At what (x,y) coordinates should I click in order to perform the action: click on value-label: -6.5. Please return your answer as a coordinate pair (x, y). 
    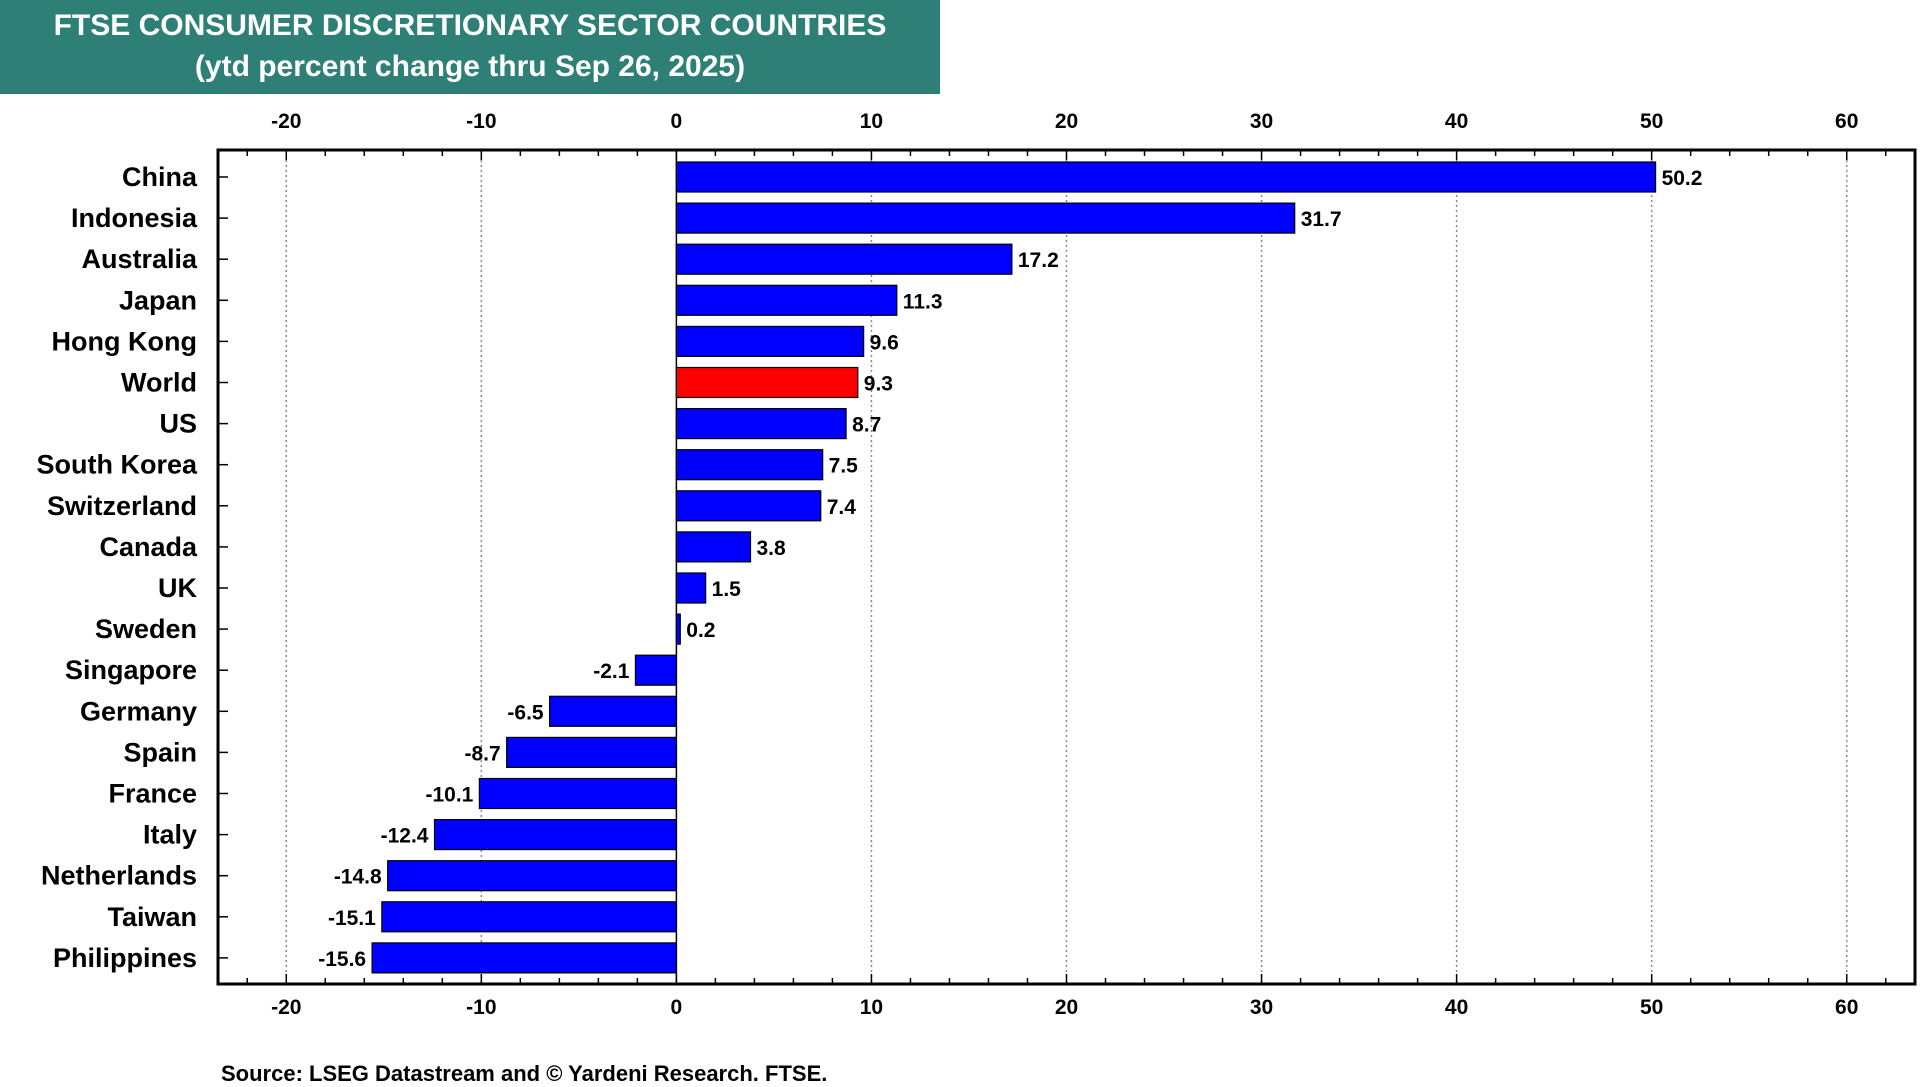
    Looking at the image, I should click on (525, 712).